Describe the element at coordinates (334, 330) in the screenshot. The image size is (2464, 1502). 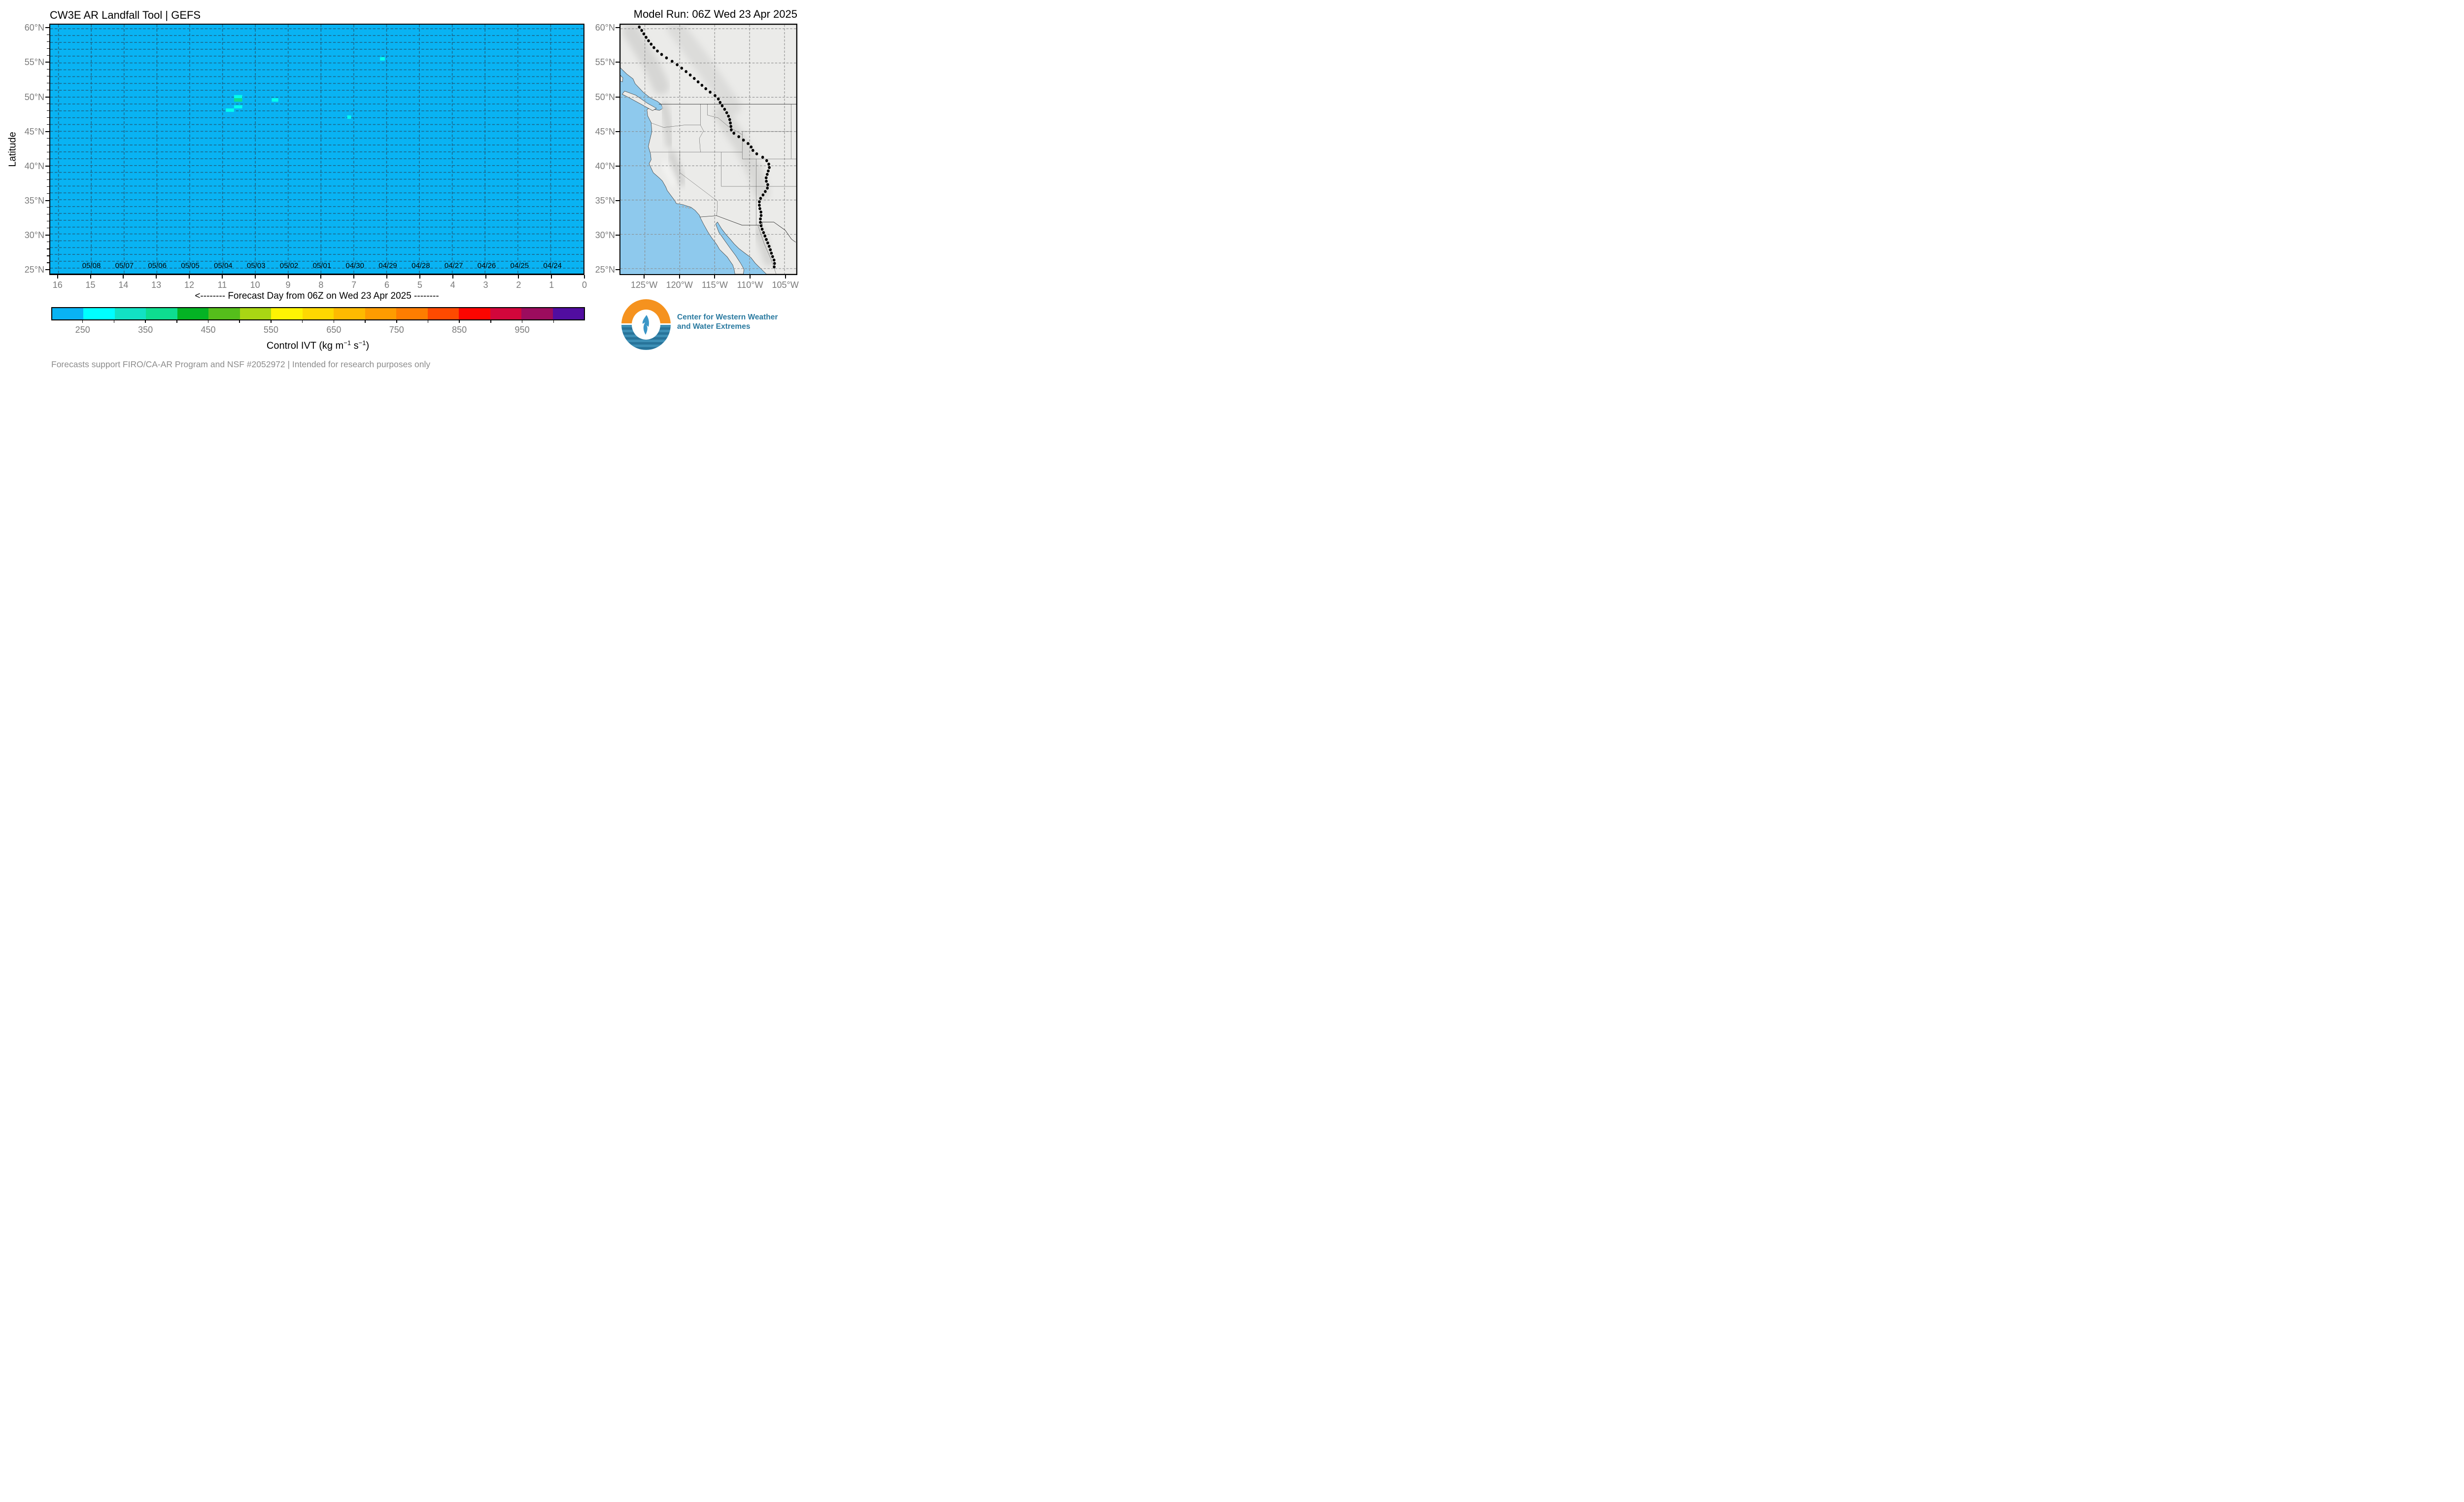
I see `colorbar-tick-label: 650` at that location.